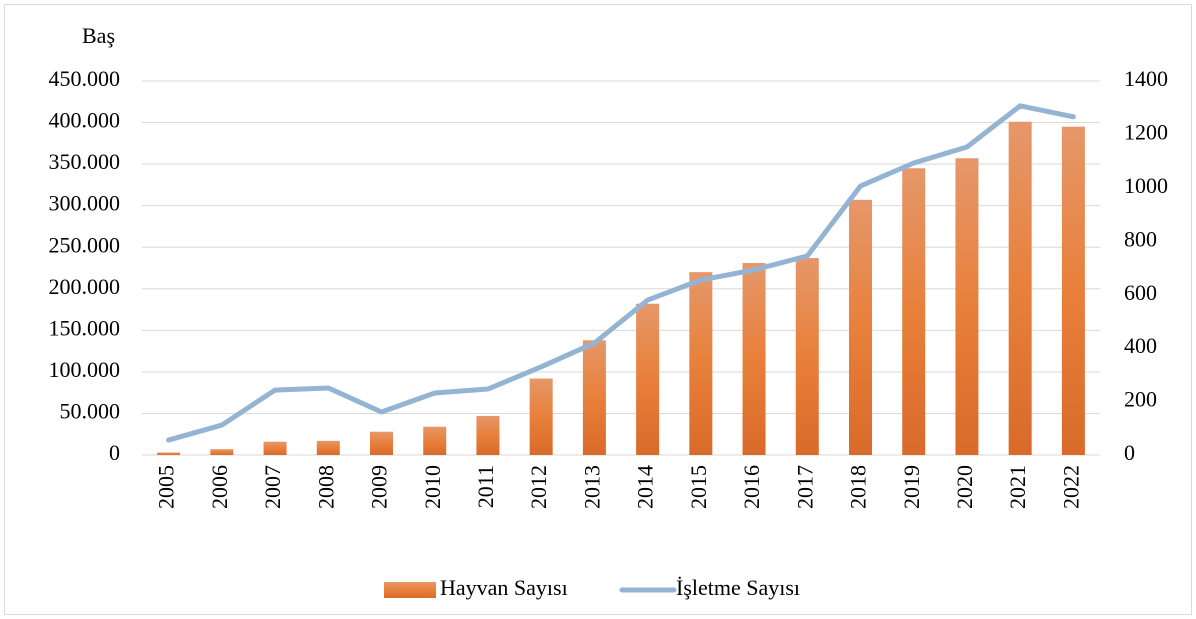 This screenshot has width=1196, height=619. I want to click on y-tick-label: 400.000, so click(85, 120).